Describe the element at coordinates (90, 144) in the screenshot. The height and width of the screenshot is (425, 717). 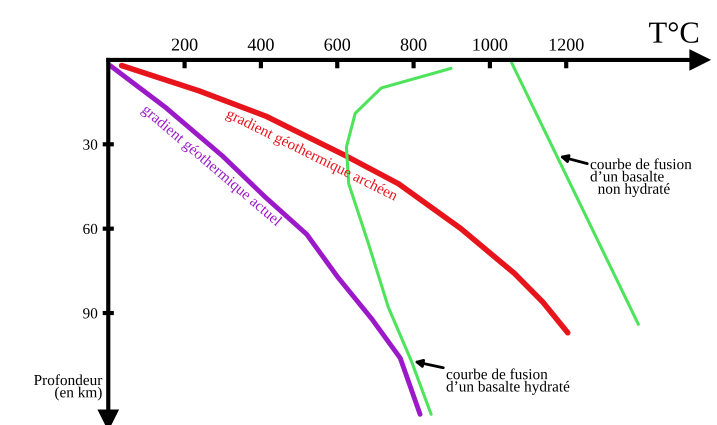
I see `y-tick-label: 30` at that location.